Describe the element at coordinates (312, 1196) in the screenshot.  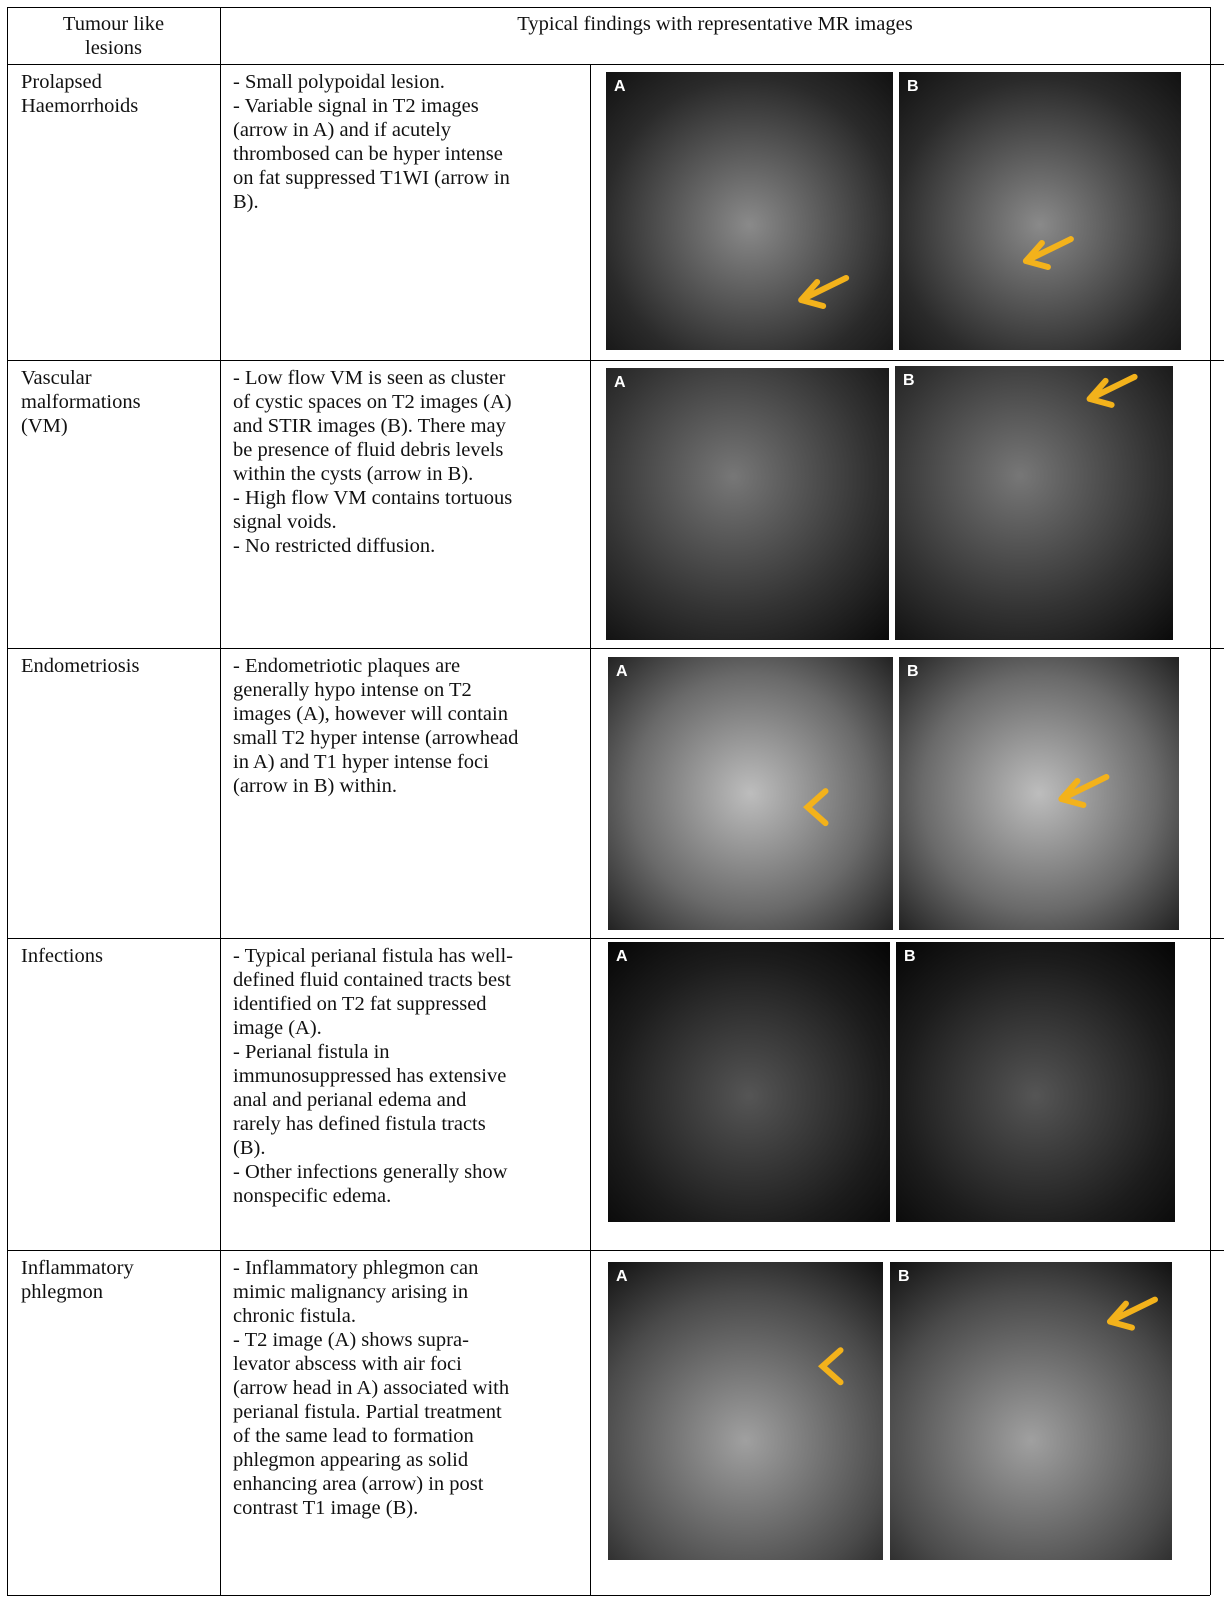
I see `finding-line: nonspecific edema.` at that location.